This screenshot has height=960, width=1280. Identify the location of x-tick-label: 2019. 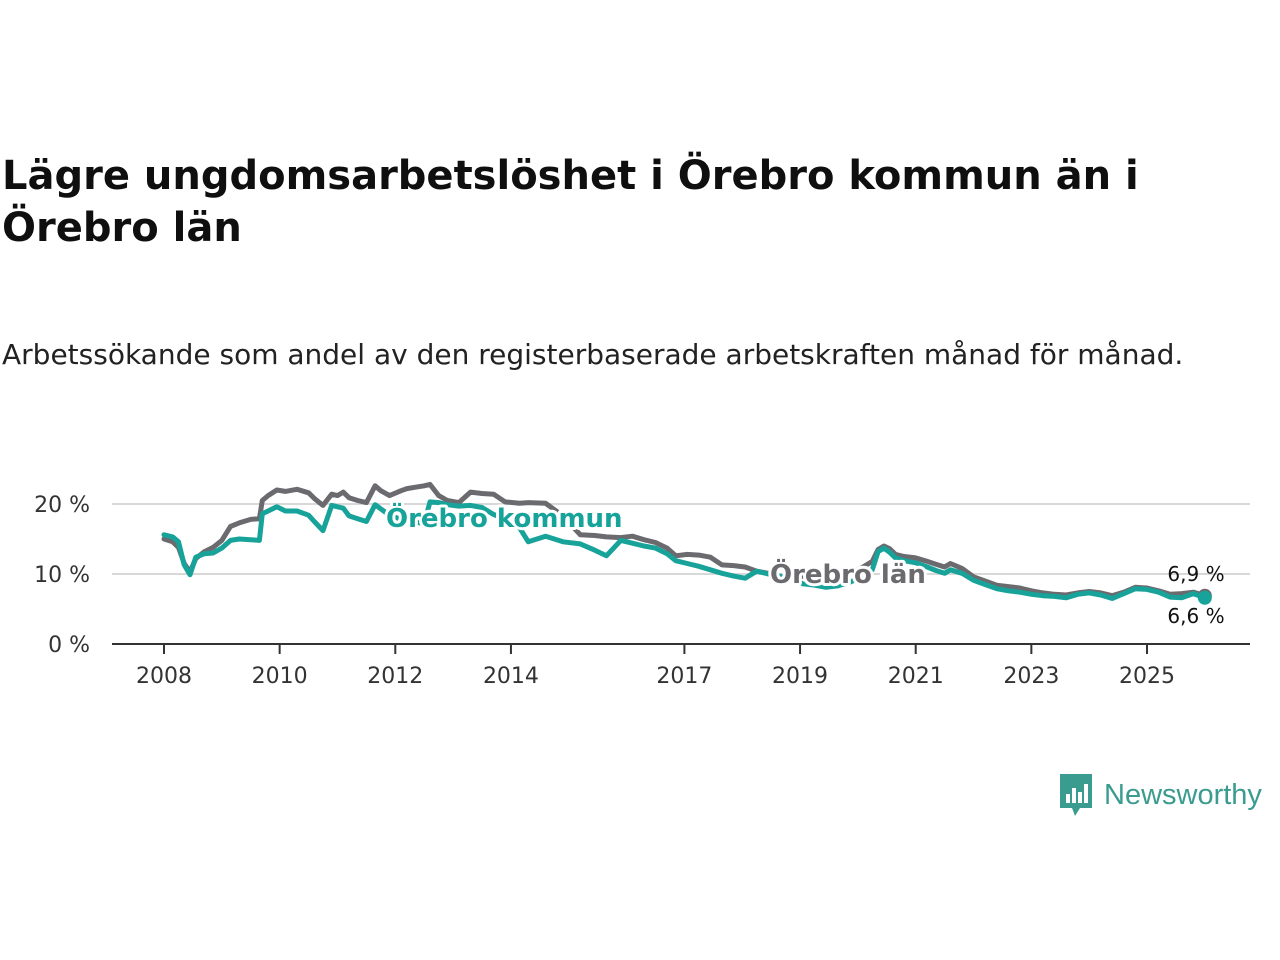
(800, 676).